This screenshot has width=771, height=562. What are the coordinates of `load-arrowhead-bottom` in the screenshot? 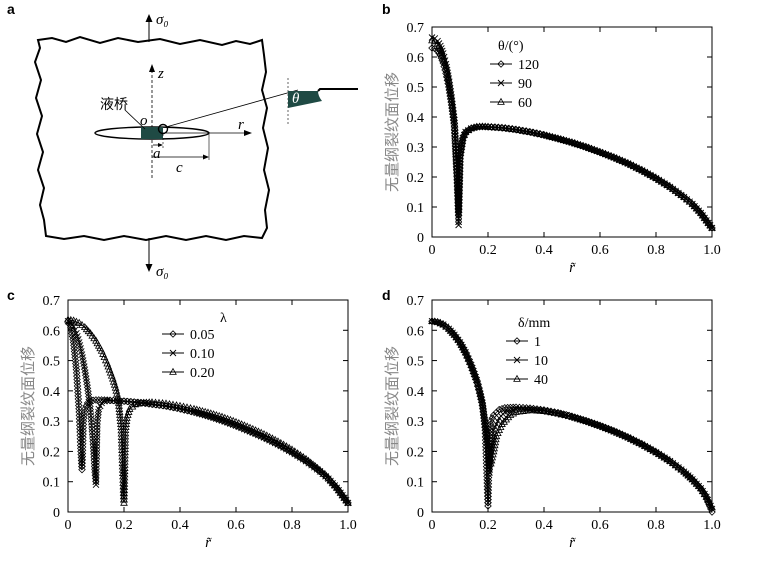 It's located at (149, 268).